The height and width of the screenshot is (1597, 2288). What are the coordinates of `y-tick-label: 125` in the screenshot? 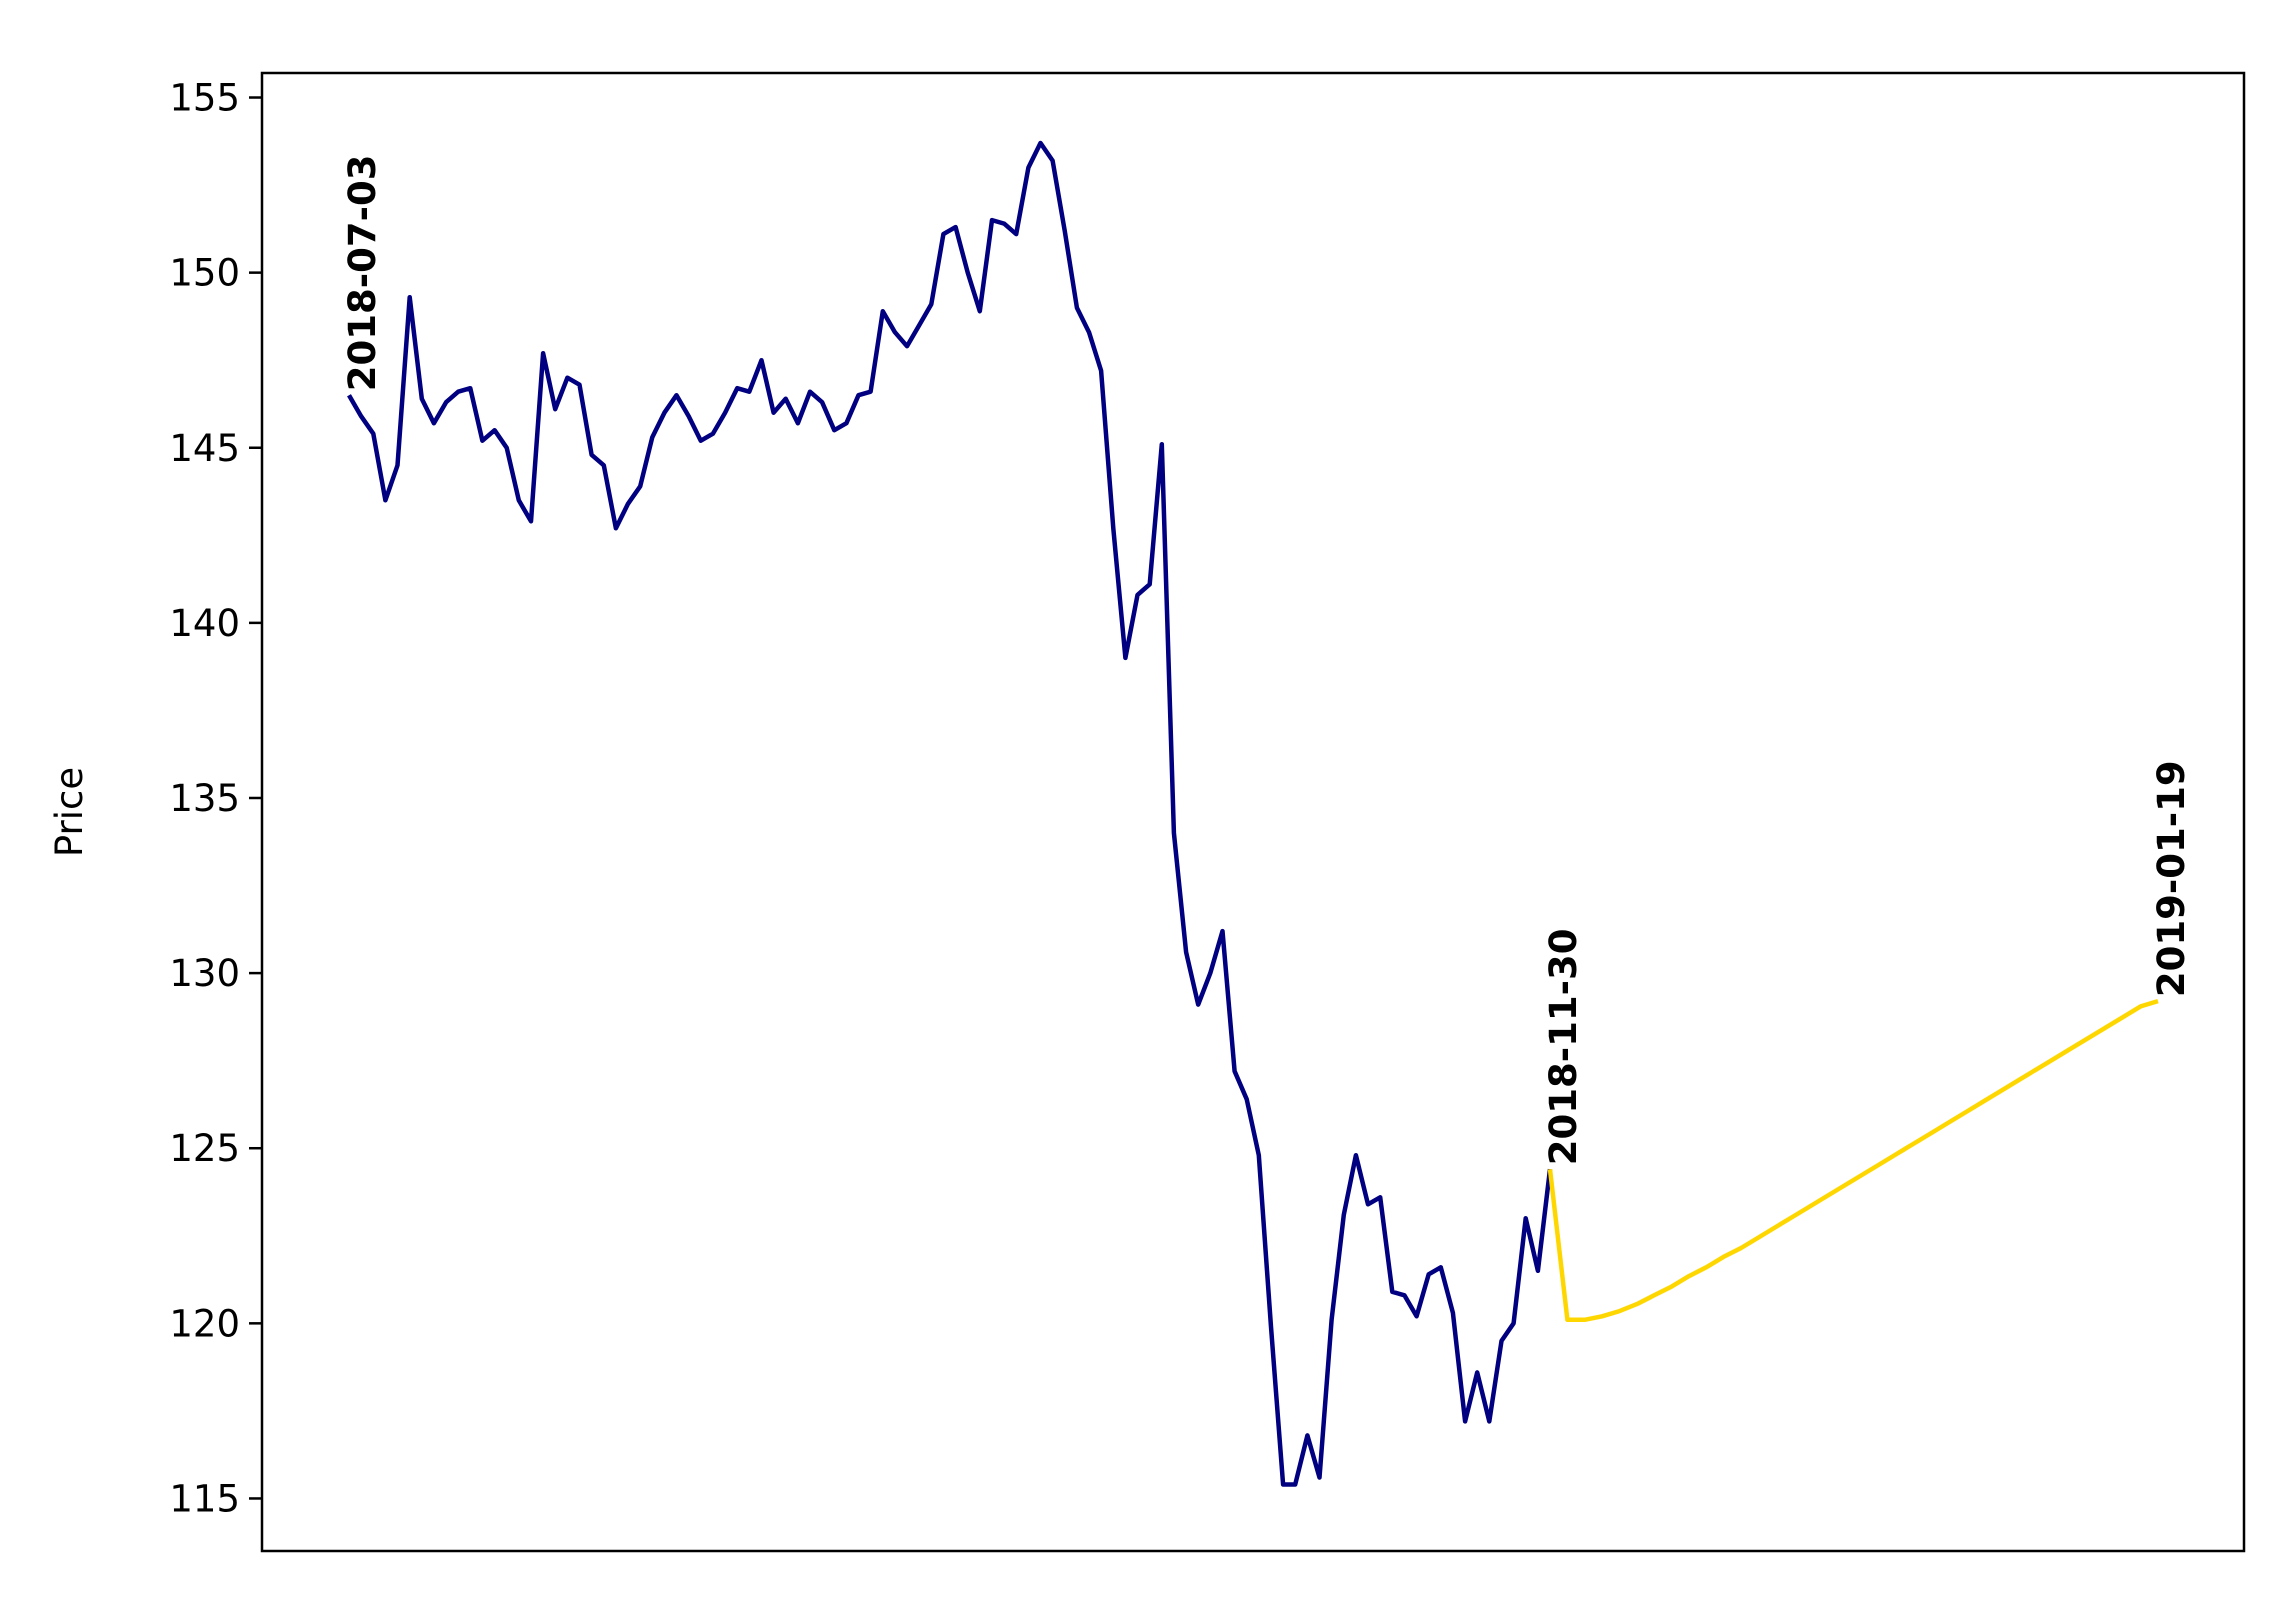 It's located at (204, 1148).